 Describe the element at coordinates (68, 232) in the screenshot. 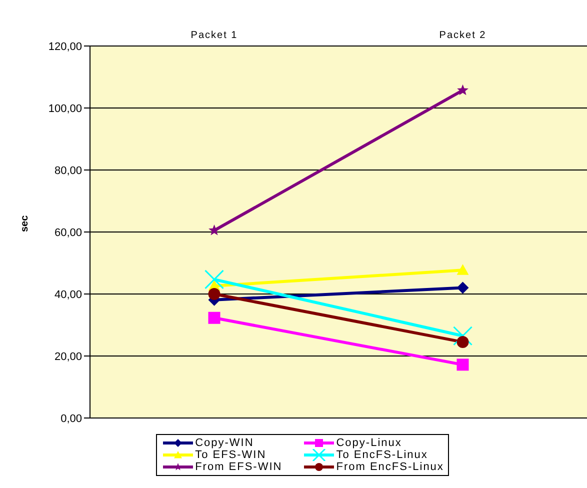

I see `y-tick-label: 60,00` at that location.